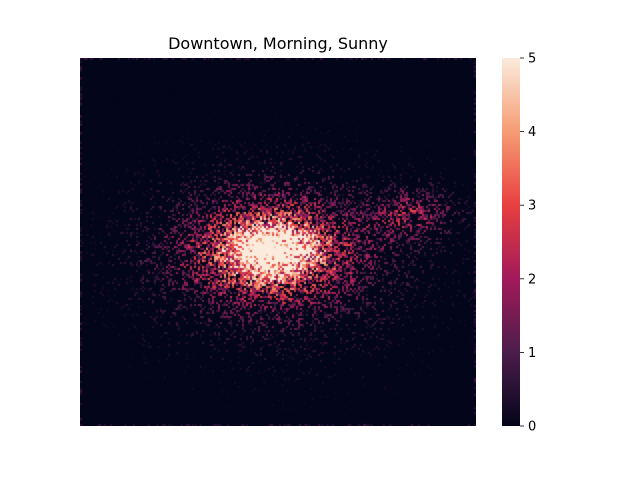 This screenshot has width=640, height=480. Describe the element at coordinates (532, 206) in the screenshot. I see `colorbar-tick-label: 3` at that location.